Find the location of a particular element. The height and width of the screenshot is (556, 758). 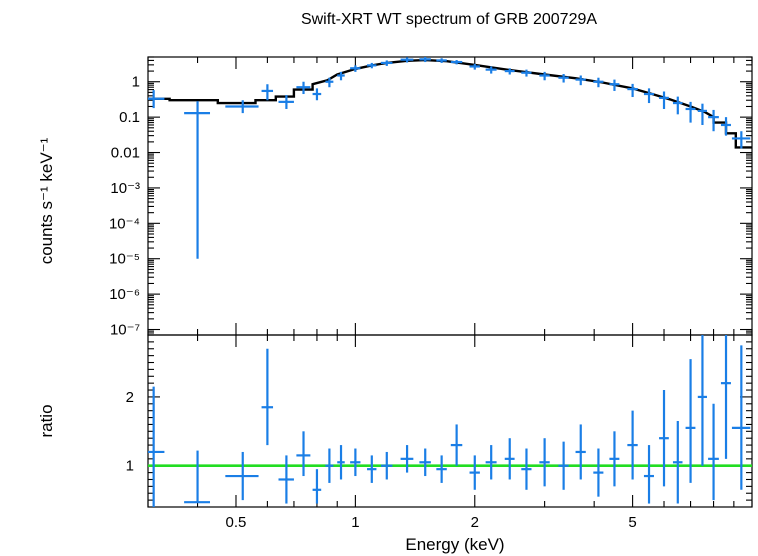

x-axis-label: Energy (keV) is located at coordinates (454, 544).